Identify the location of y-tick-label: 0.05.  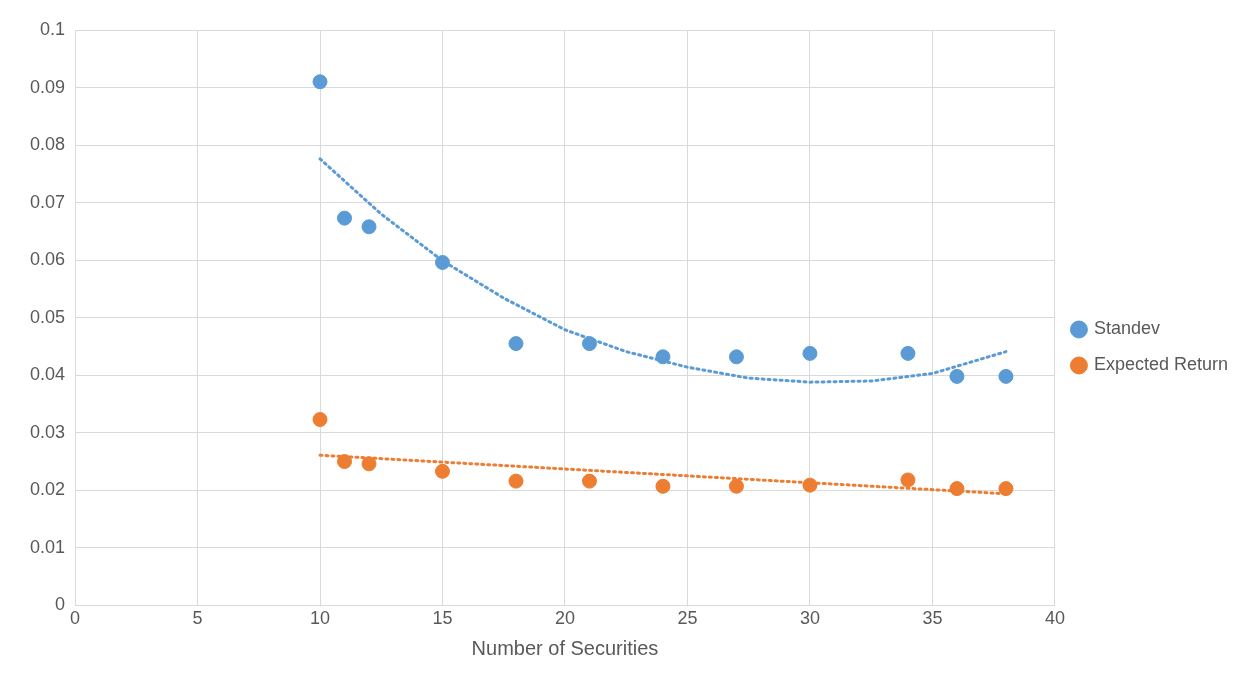
(47, 316).